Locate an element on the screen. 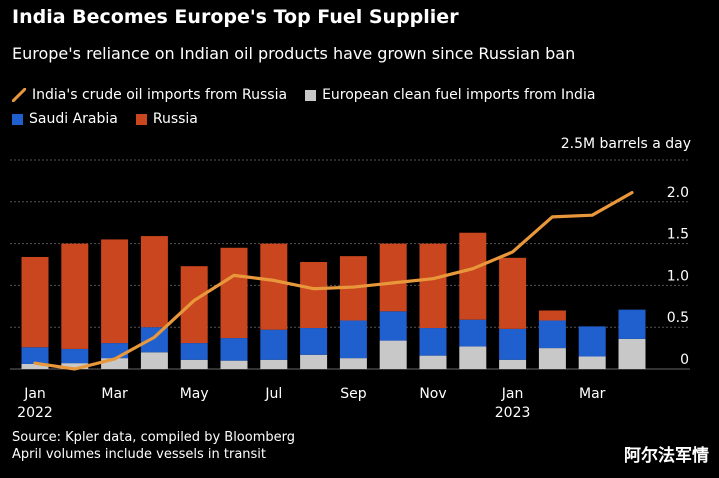  y-tick-labels: 0 0.5 1.0 1.5 2.0 is located at coordinates (678, 276).